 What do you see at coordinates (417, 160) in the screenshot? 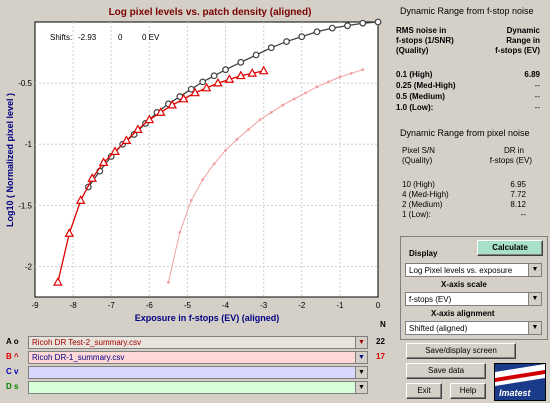
I see `pixel-col1-header-2: (Quality)` at bounding box center [417, 160].